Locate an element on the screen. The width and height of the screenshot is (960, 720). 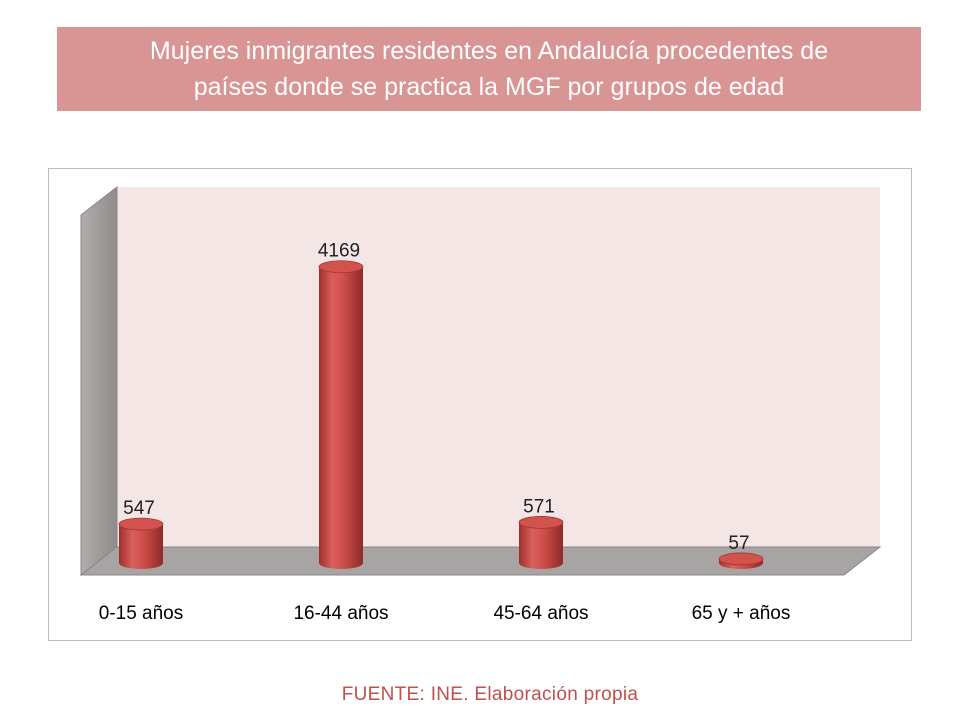
x-tick-label: 0-15 años is located at coordinates (141, 613).